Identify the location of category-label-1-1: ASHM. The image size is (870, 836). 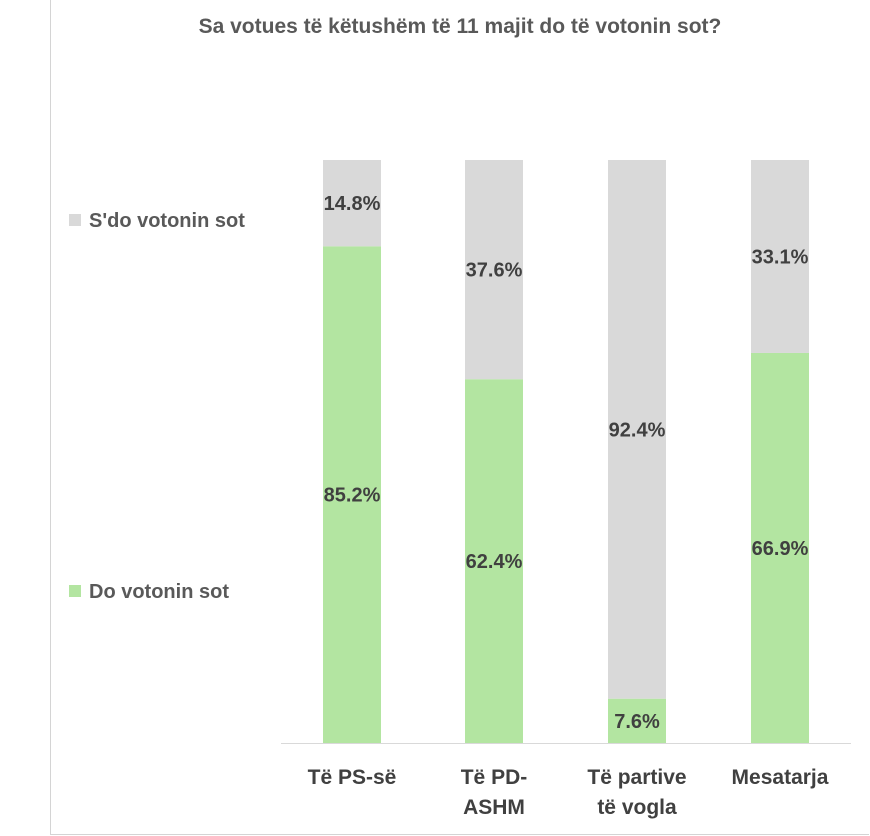
(494, 807).